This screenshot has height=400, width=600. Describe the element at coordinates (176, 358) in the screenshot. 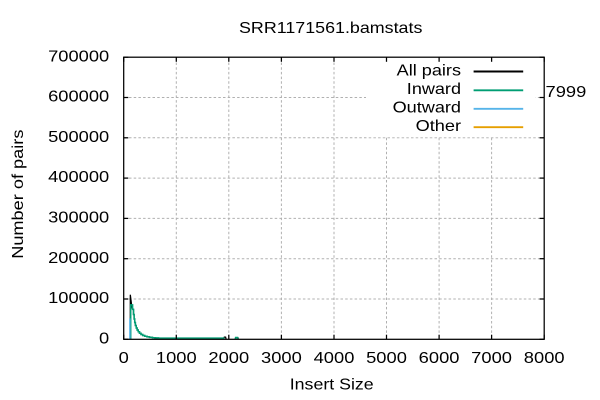

I see `svg-text: 1000` at that location.